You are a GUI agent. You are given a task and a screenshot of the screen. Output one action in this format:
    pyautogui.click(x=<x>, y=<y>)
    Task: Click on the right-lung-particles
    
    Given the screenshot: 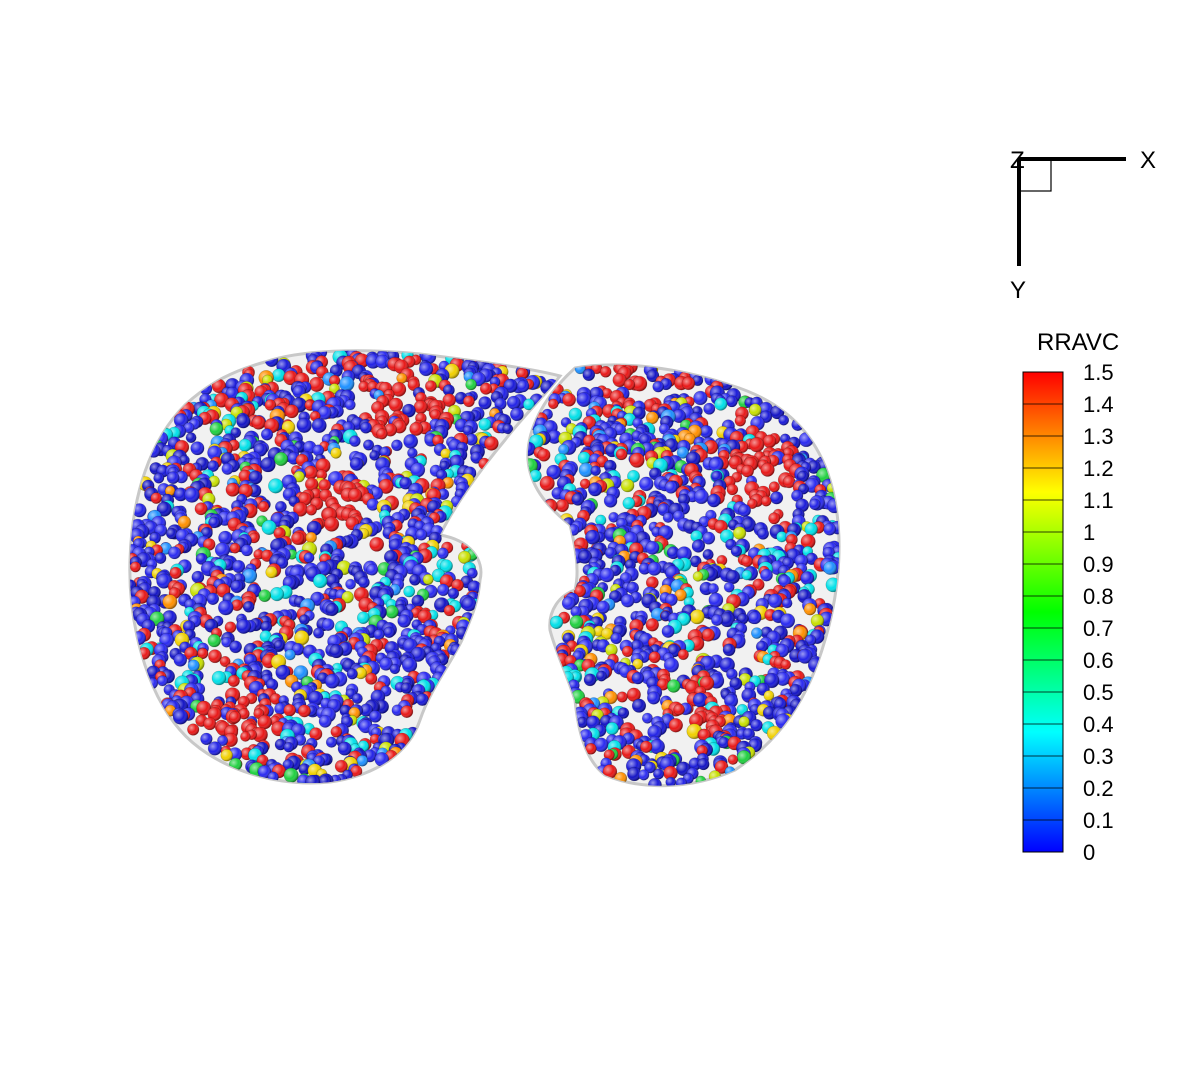 What is the action you would take?
    pyautogui.click(x=683, y=575)
    